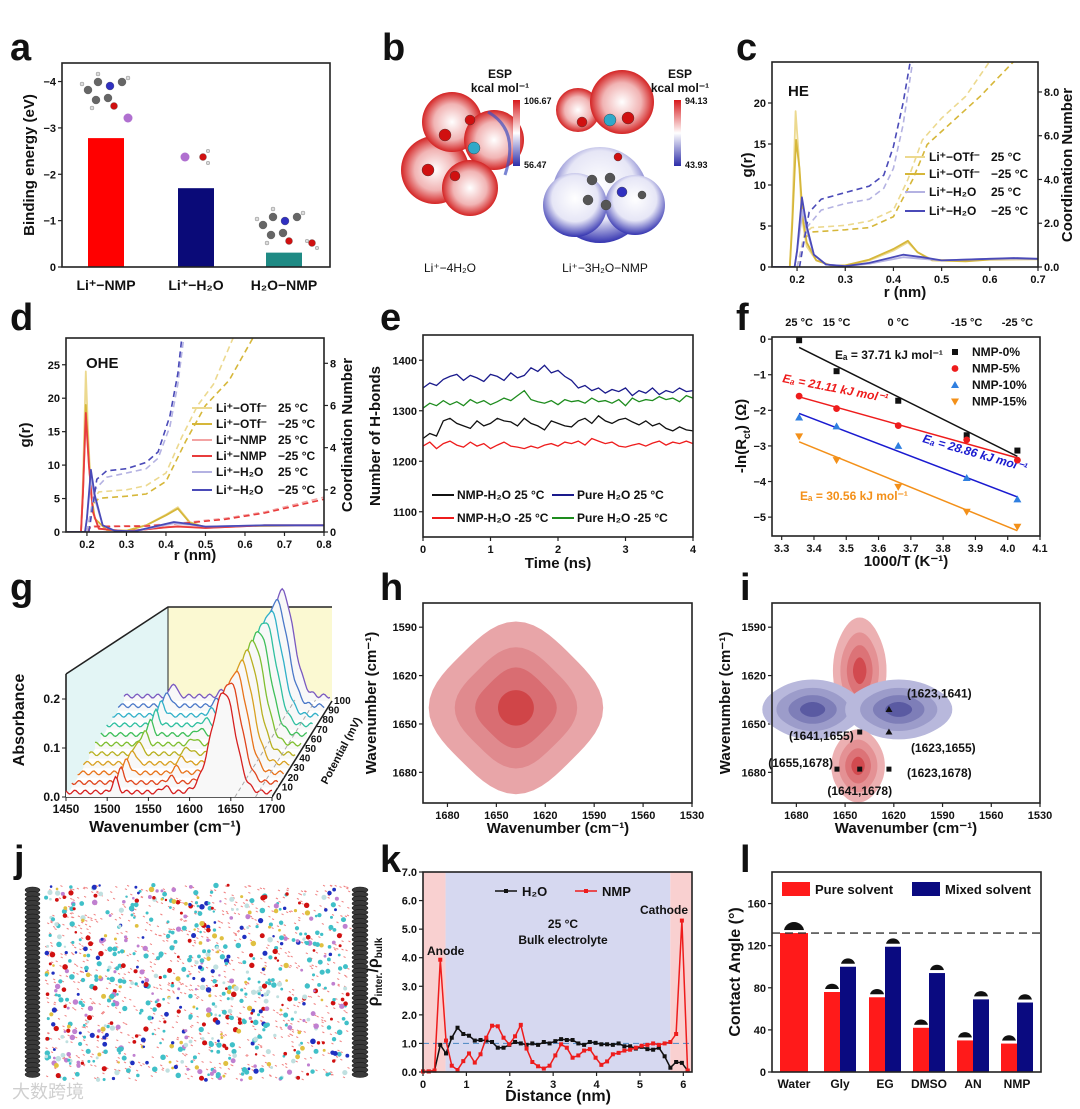  I want to click on contour-level, so click(516, 708).